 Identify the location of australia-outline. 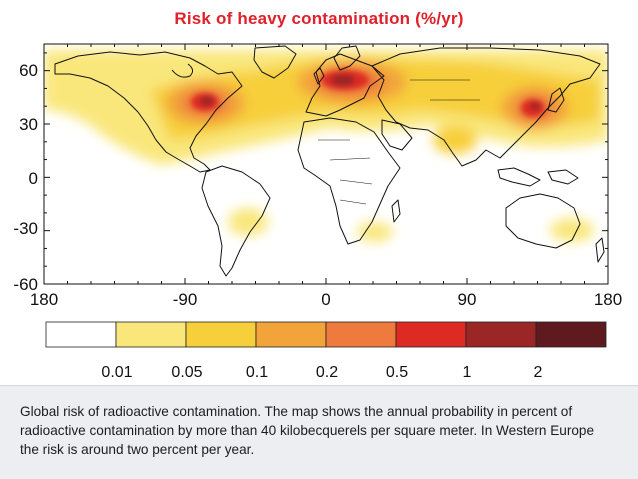
(543, 221).